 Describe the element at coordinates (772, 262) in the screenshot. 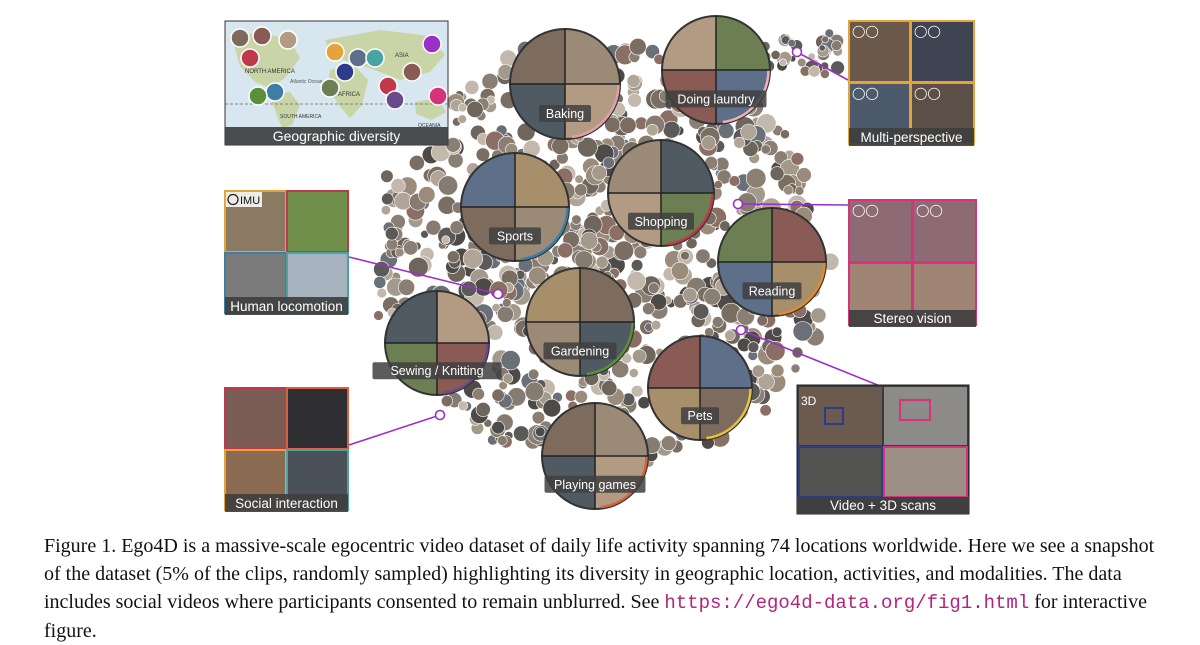

I see `cluster-reading: Reading` at that location.